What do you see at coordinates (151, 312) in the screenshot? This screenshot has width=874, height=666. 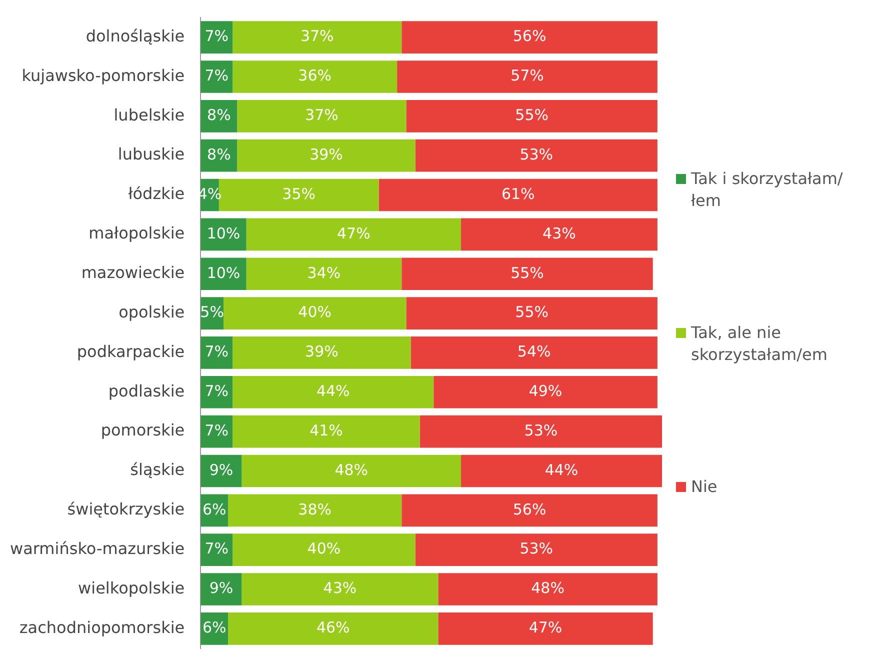 I see `y-tick-label: opolskie` at bounding box center [151, 312].